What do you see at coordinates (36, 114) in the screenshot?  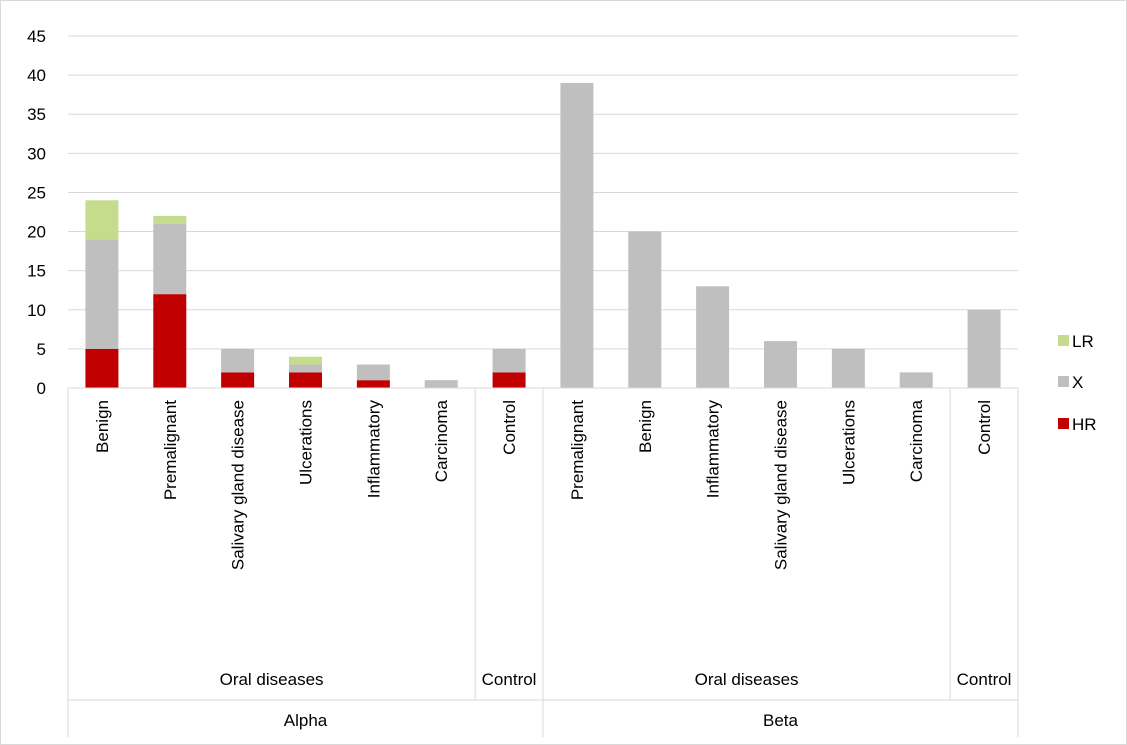 I see `y-tick-label: 35` at bounding box center [36, 114].